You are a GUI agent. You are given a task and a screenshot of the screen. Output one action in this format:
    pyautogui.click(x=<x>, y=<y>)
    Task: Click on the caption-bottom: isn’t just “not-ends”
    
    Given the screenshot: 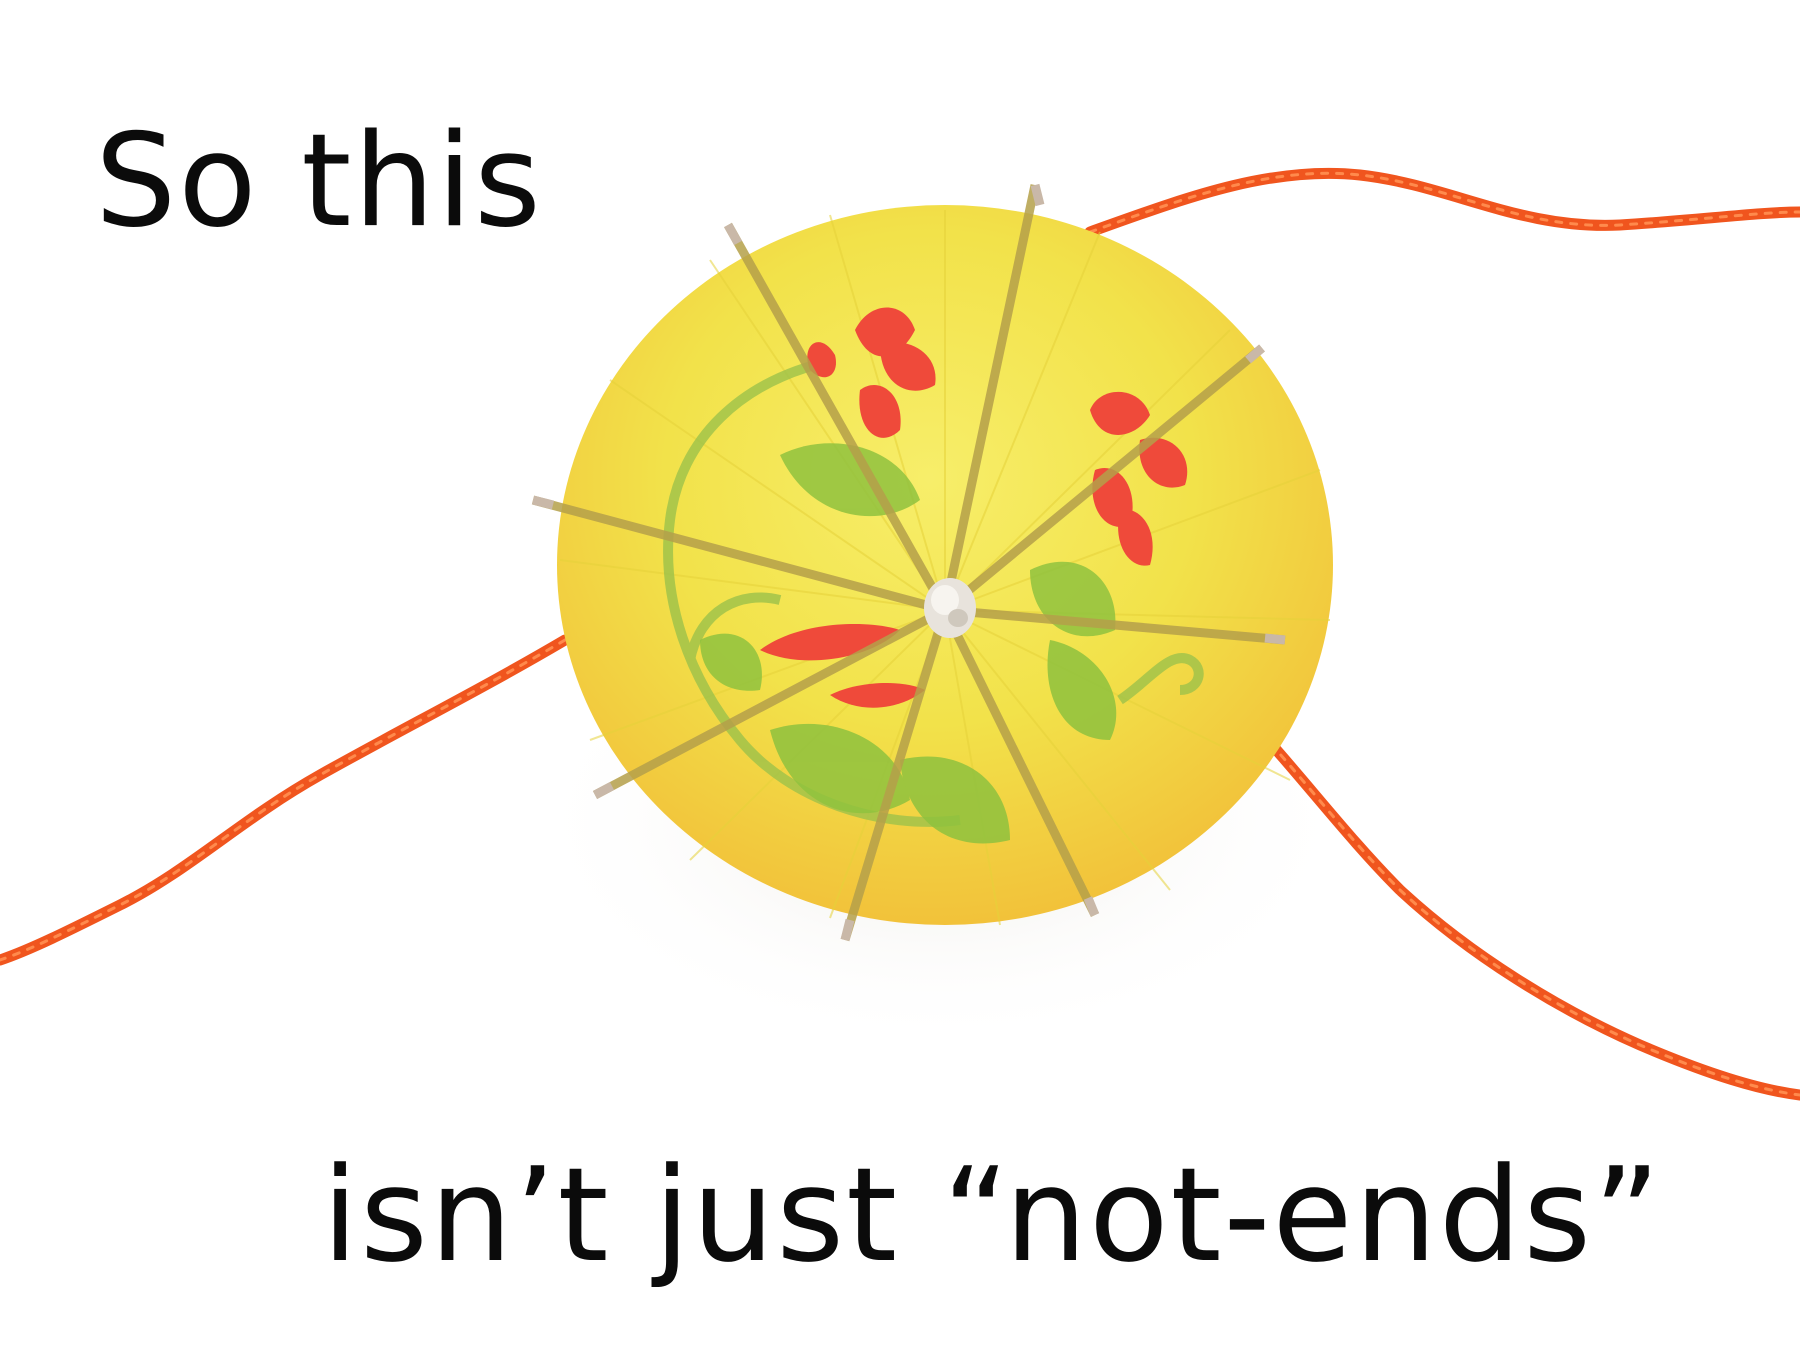 What is the action you would take?
    pyautogui.click(x=992, y=1215)
    